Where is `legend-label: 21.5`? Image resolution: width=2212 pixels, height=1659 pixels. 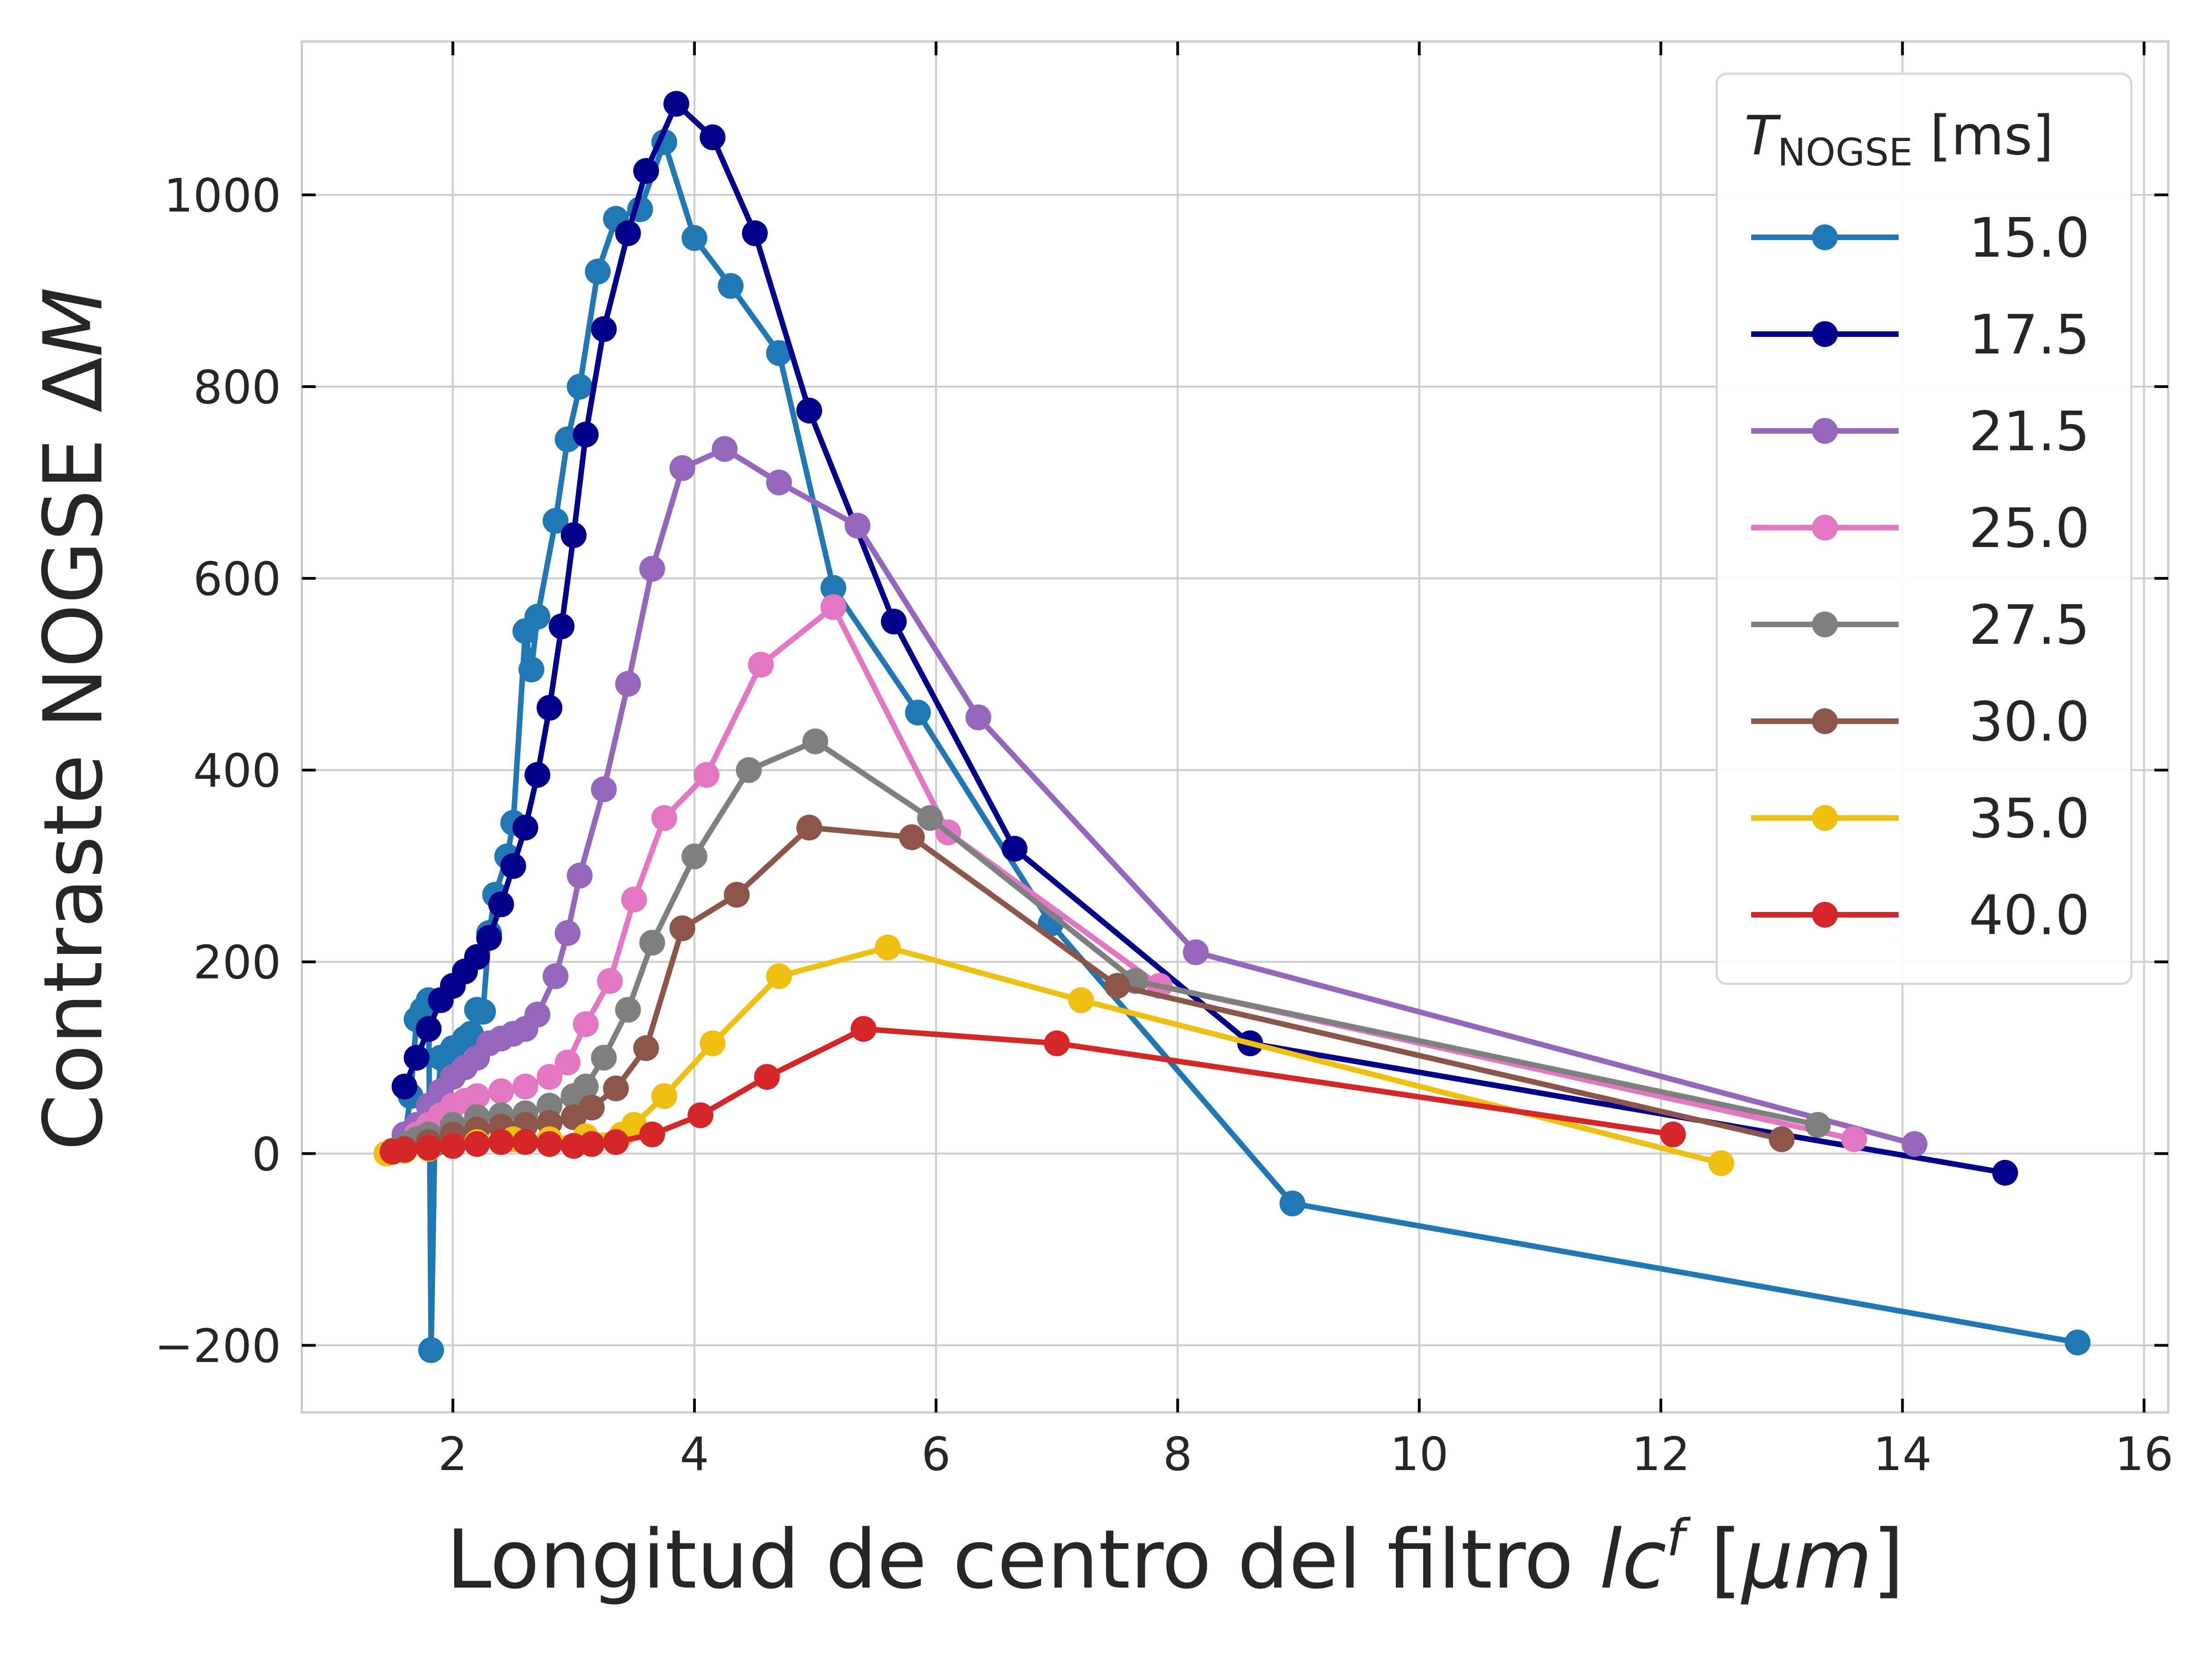 legend-label: 21.5 is located at coordinates (2029, 431).